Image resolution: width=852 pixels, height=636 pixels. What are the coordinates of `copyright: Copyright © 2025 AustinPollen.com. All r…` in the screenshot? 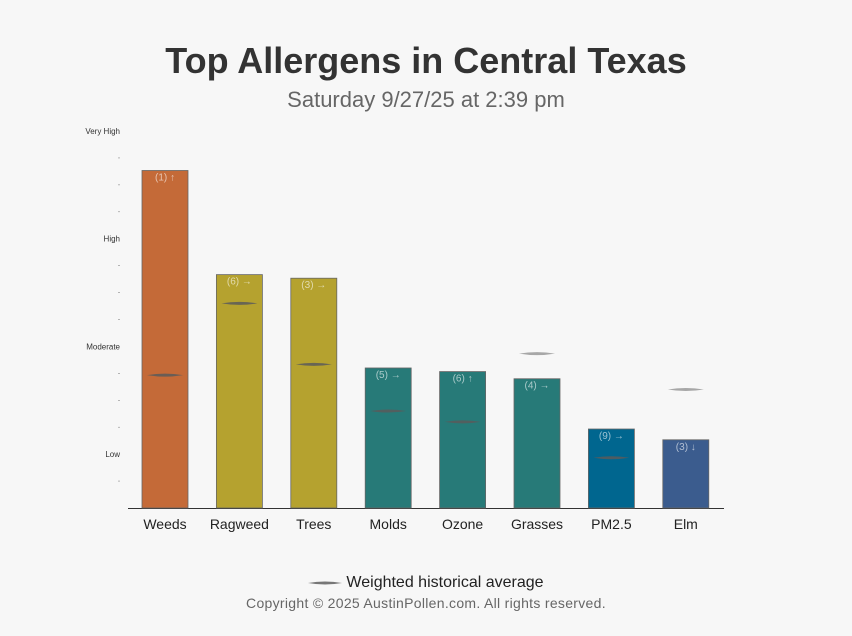 It's located at (426, 603).